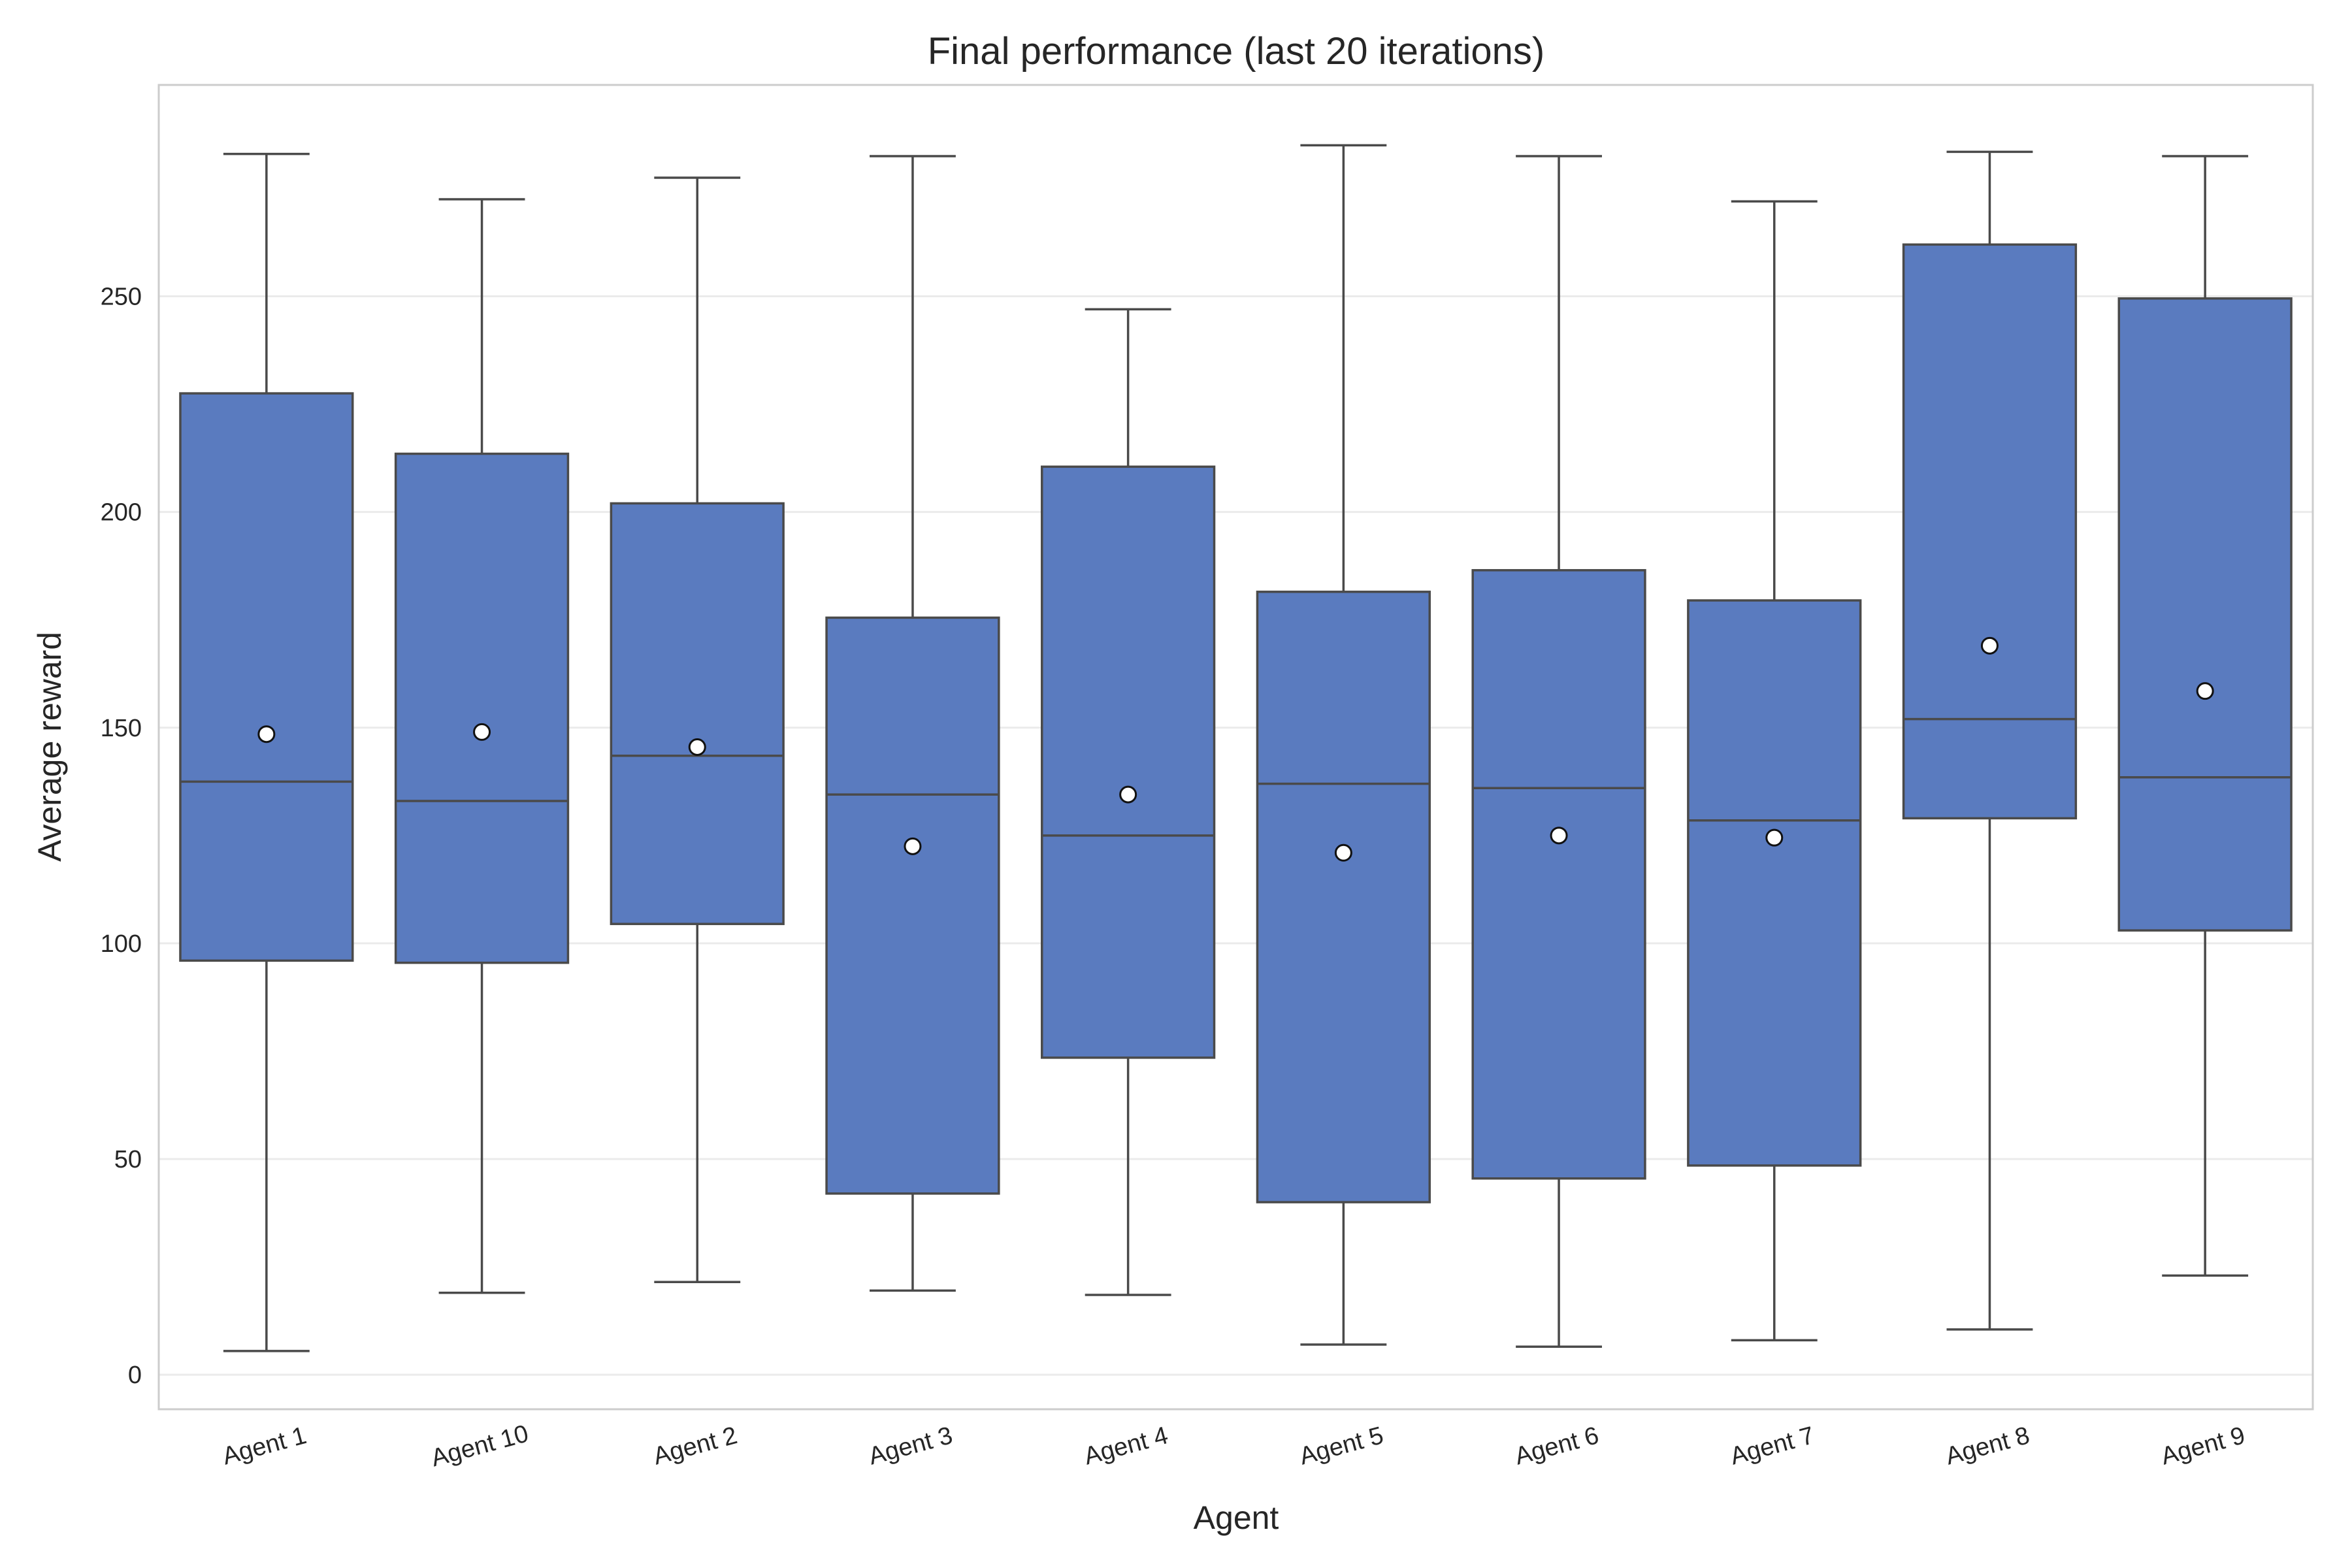 The width and height of the screenshot is (2352, 1568). Describe the element at coordinates (1236, 1517) in the screenshot. I see `x-axis-label: Agent` at that location.